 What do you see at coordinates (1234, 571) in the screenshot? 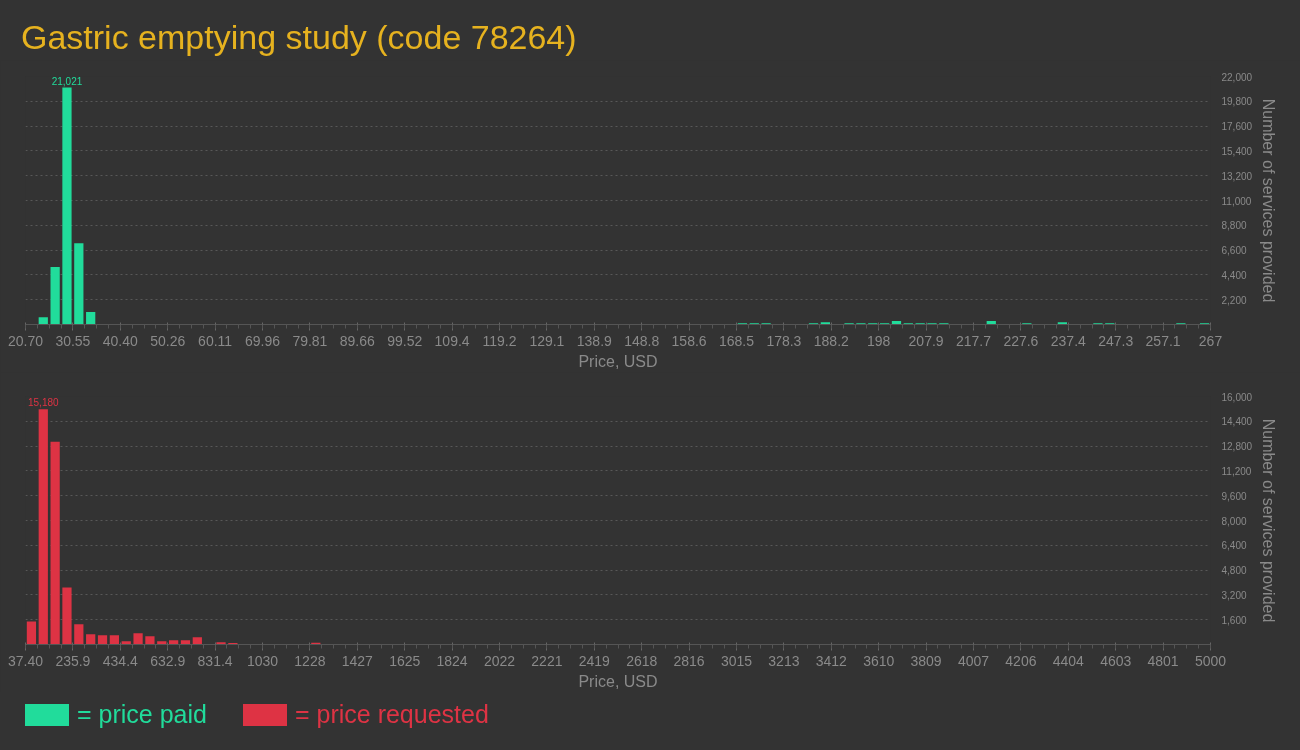
I see `y-tick-label: 4,800` at bounding box center [1234, 571].